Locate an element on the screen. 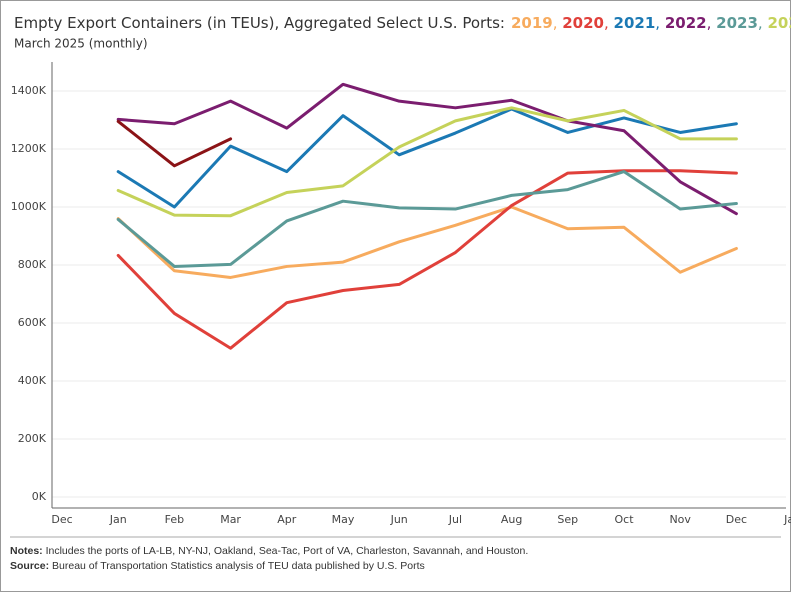  y-tick-label: 800K is located at coordinates (32, 264).